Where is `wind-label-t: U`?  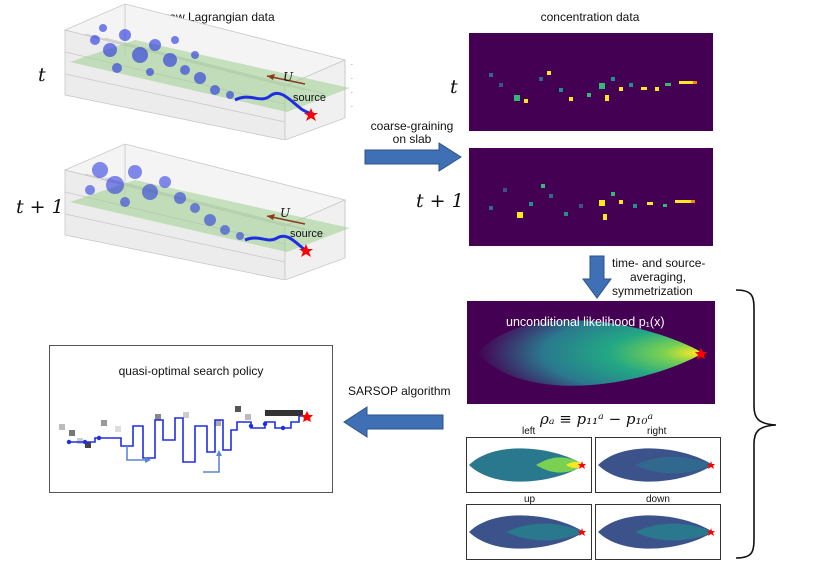 wind-label-t: U is located at coordinates (288, 77).